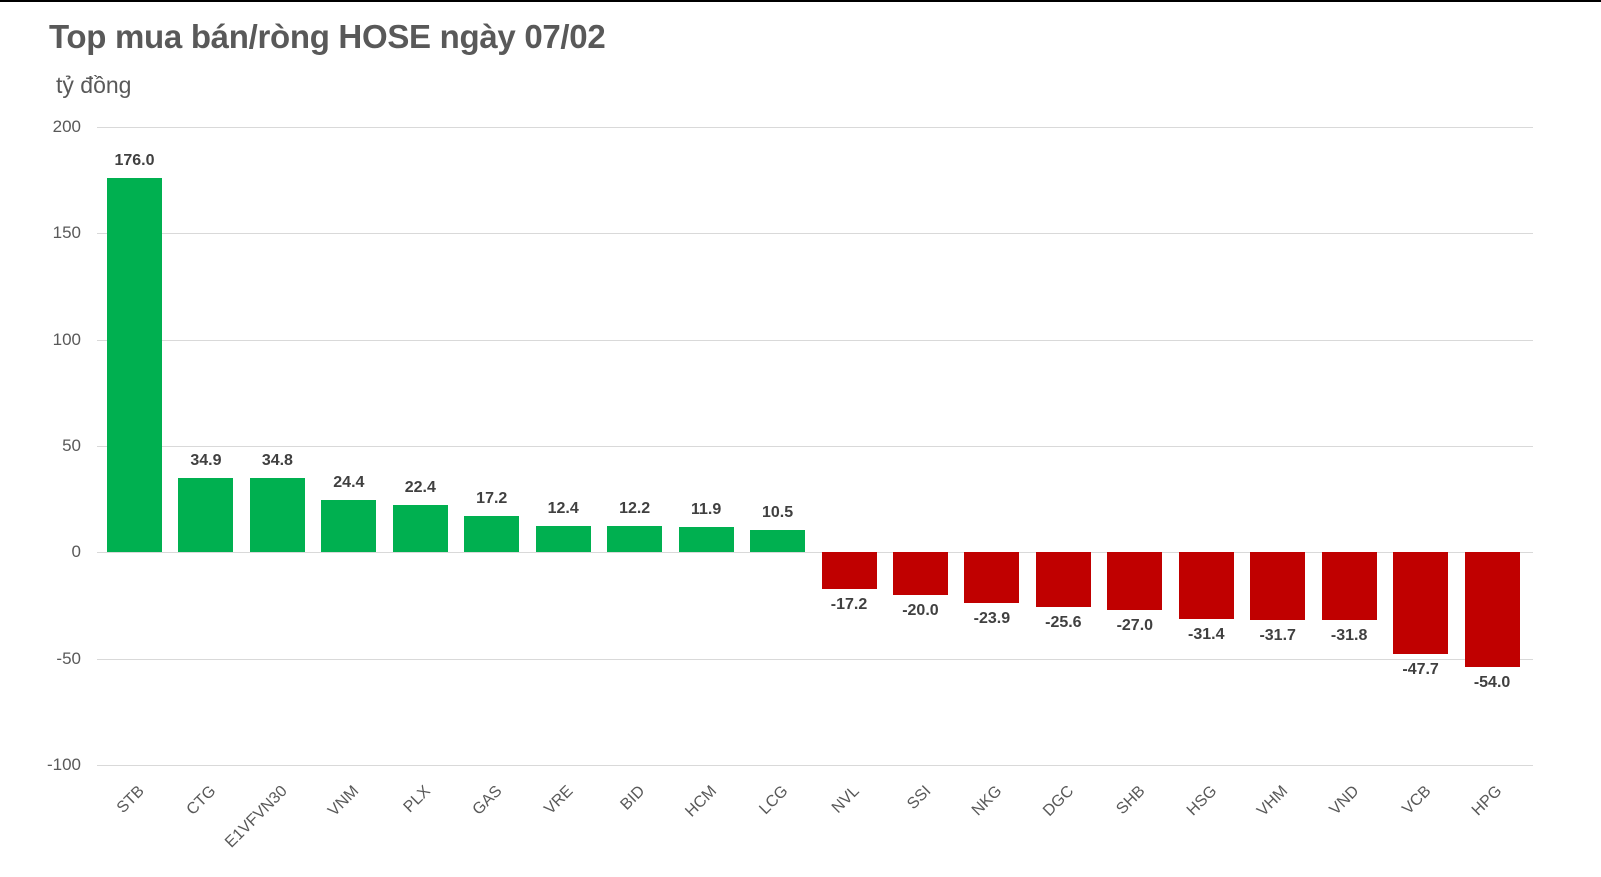 Image resolution: width=1601 pixels, height=877 pixels. I want to click on x-tick-label: BID, so click(633, 798).